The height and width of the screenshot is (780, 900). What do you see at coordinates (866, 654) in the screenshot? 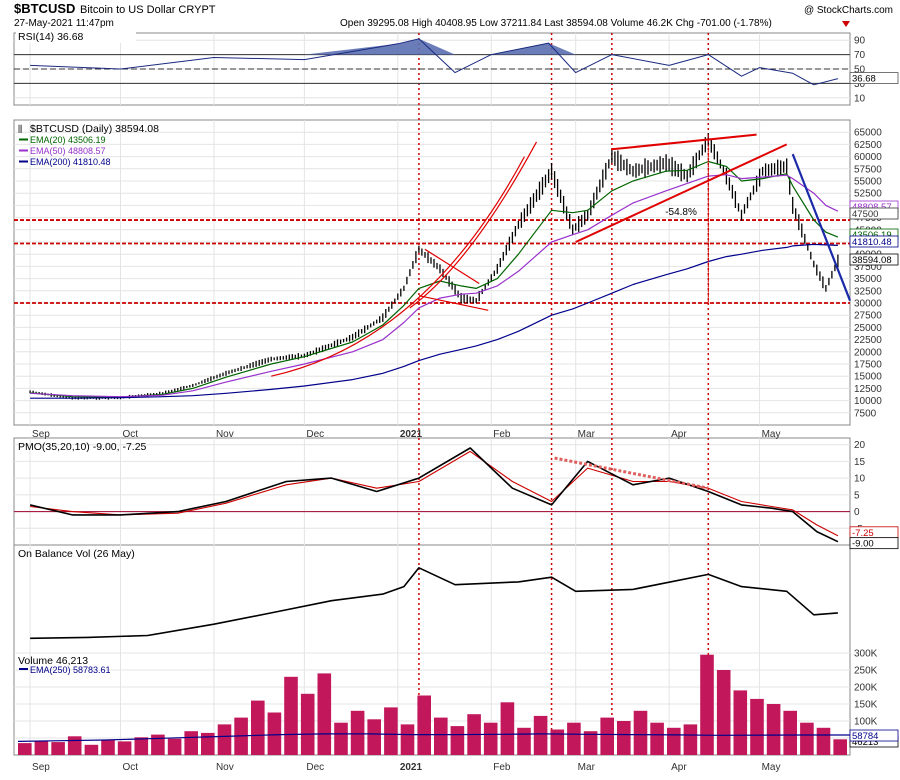
I see `vol-tick-label: 300K` at bounding box center [866, 654].